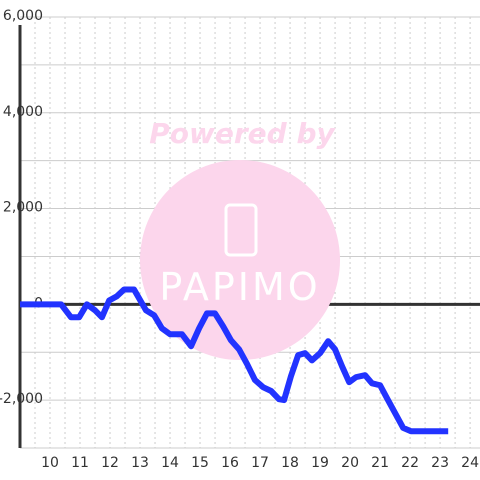 The width and height of the screenshot is (480, 480). I want to click on watermark-text: Powered by, so click(242, 133).